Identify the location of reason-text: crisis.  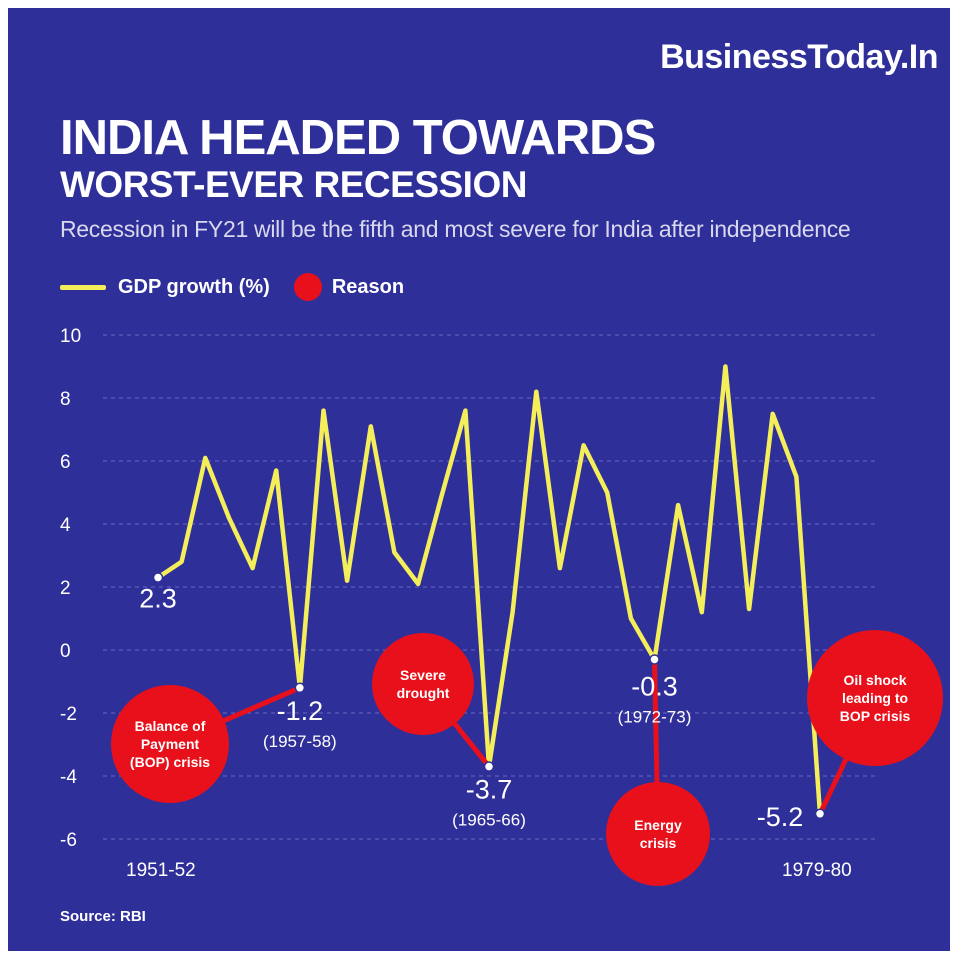
(658, 843).